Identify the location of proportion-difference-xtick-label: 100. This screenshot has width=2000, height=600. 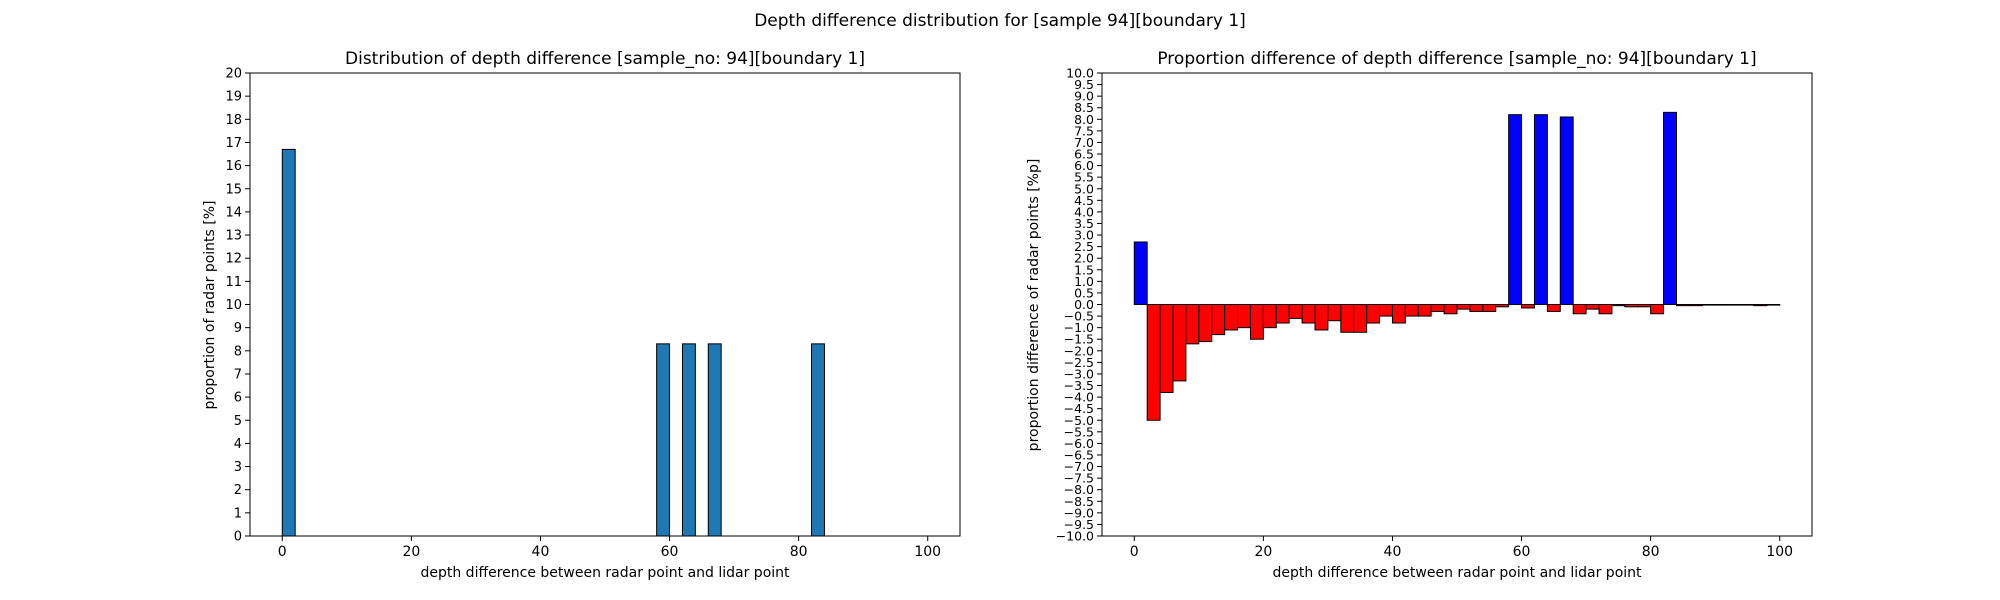
(1779, 552).